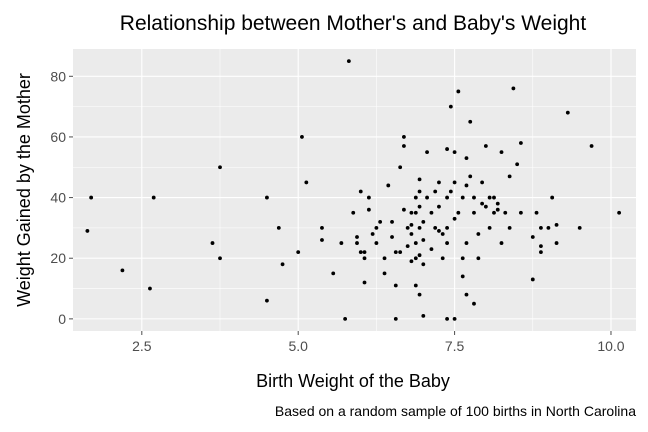 Image resolution: width=648 pixels, height=432 pixels. Describe the element at coordinates (24, 190) in the screenshot. I see `y-axis-title: Weight Gained by the Mother` at that location.